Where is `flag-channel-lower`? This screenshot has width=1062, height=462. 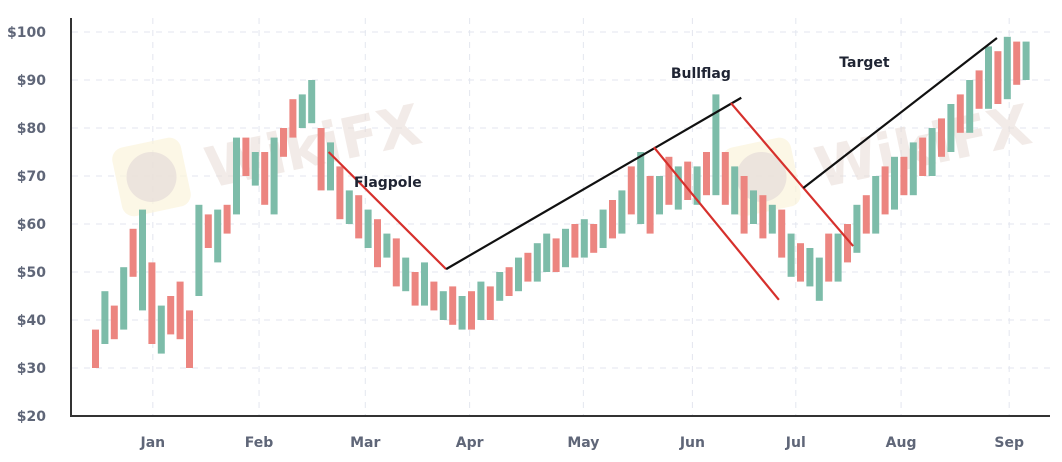
flag-channel-lower is located at coordinates (716, 223).